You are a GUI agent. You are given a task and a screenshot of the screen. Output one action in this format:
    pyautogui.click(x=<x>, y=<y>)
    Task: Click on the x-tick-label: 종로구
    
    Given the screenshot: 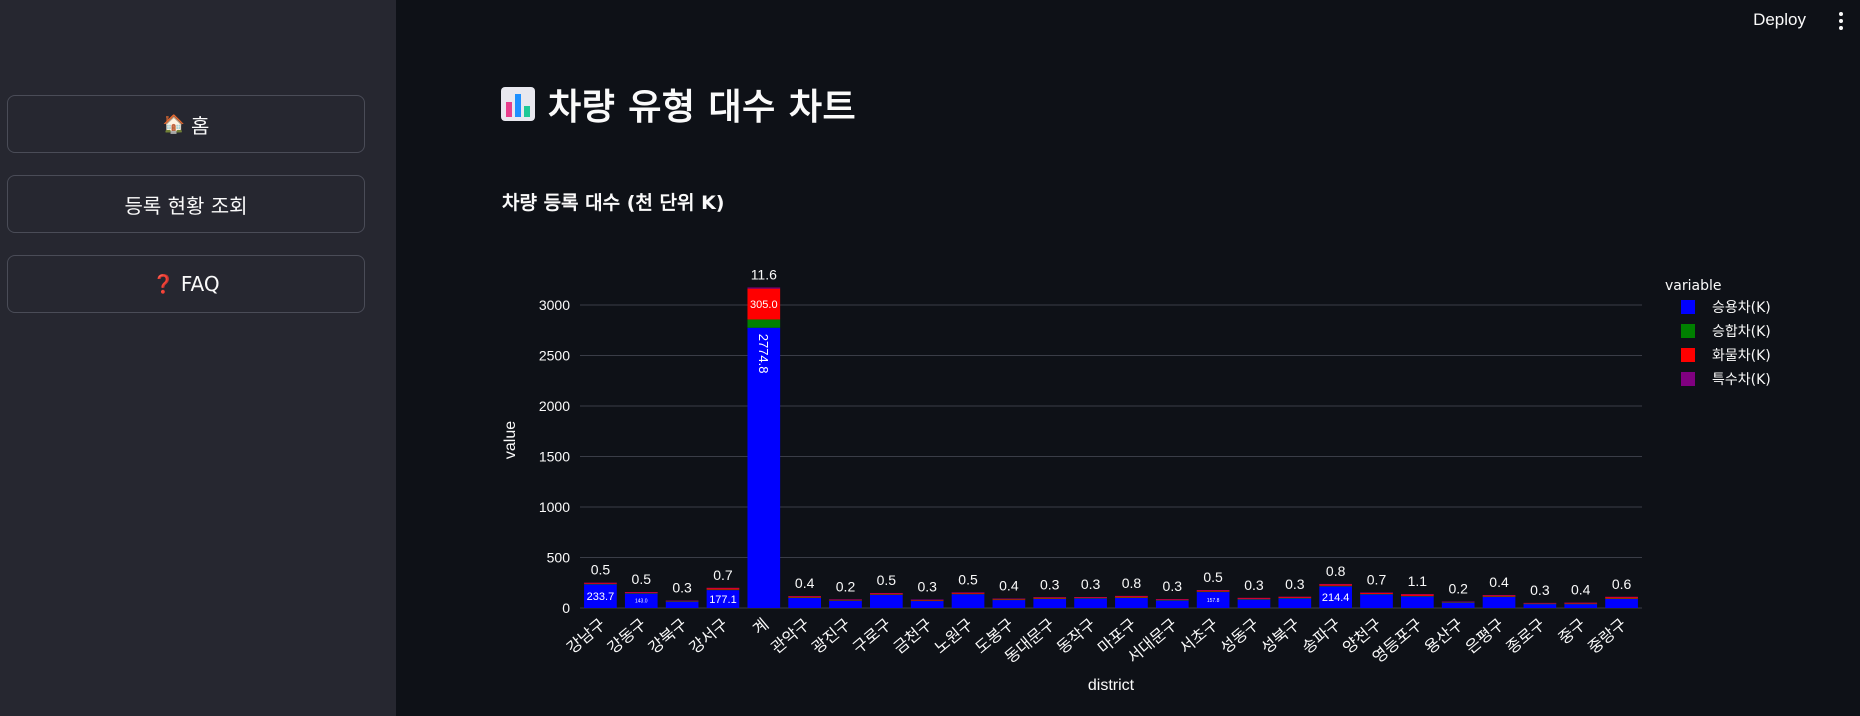 What is the action you would take?
    pyautogui.click(x=1525, y=636)
    